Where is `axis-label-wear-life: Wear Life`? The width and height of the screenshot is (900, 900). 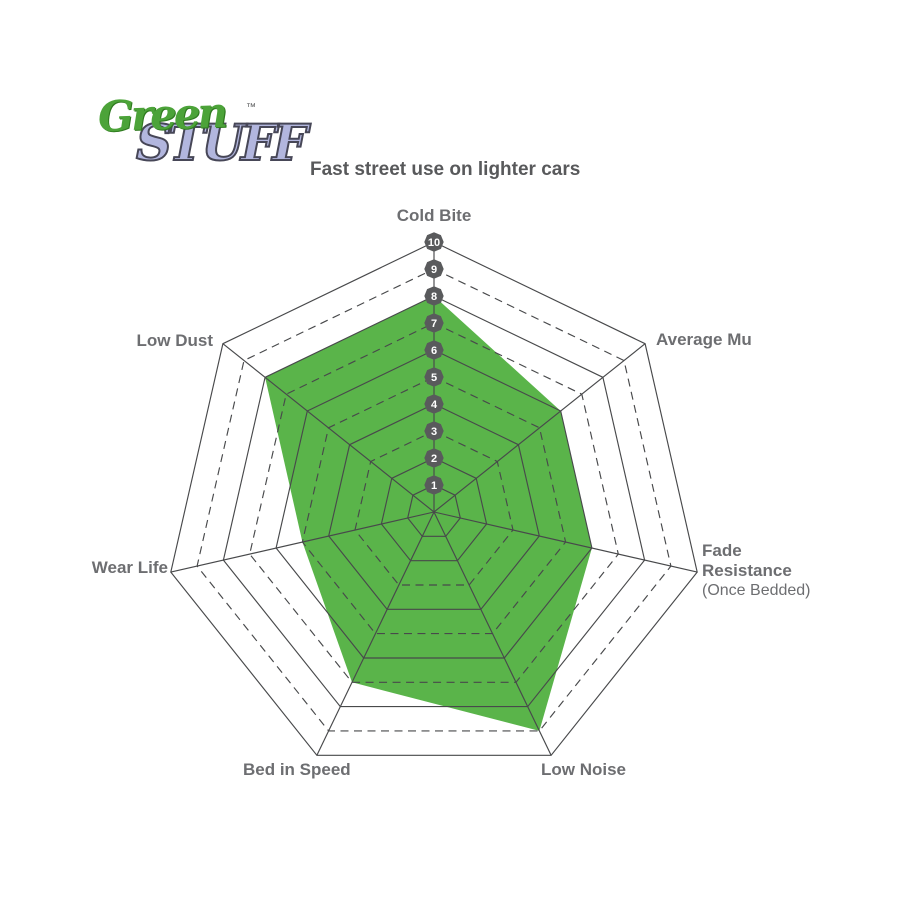 axis-label-wear-life: Wear Life is located at coordinates (129, 567).